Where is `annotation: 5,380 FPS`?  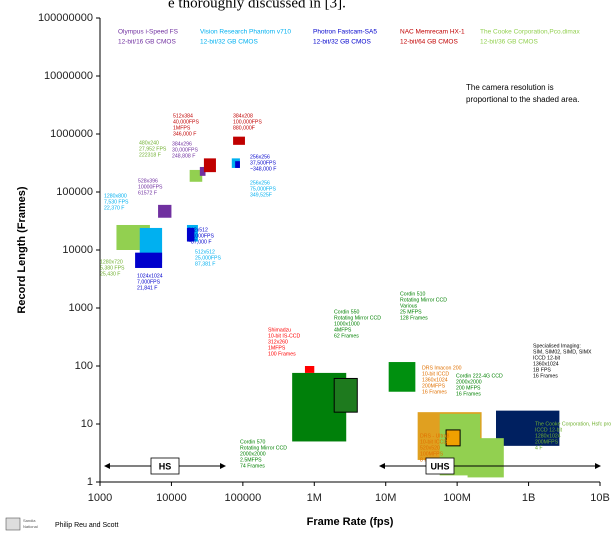
annotation: 5,380 FPS is located at coordinates (112, 268).